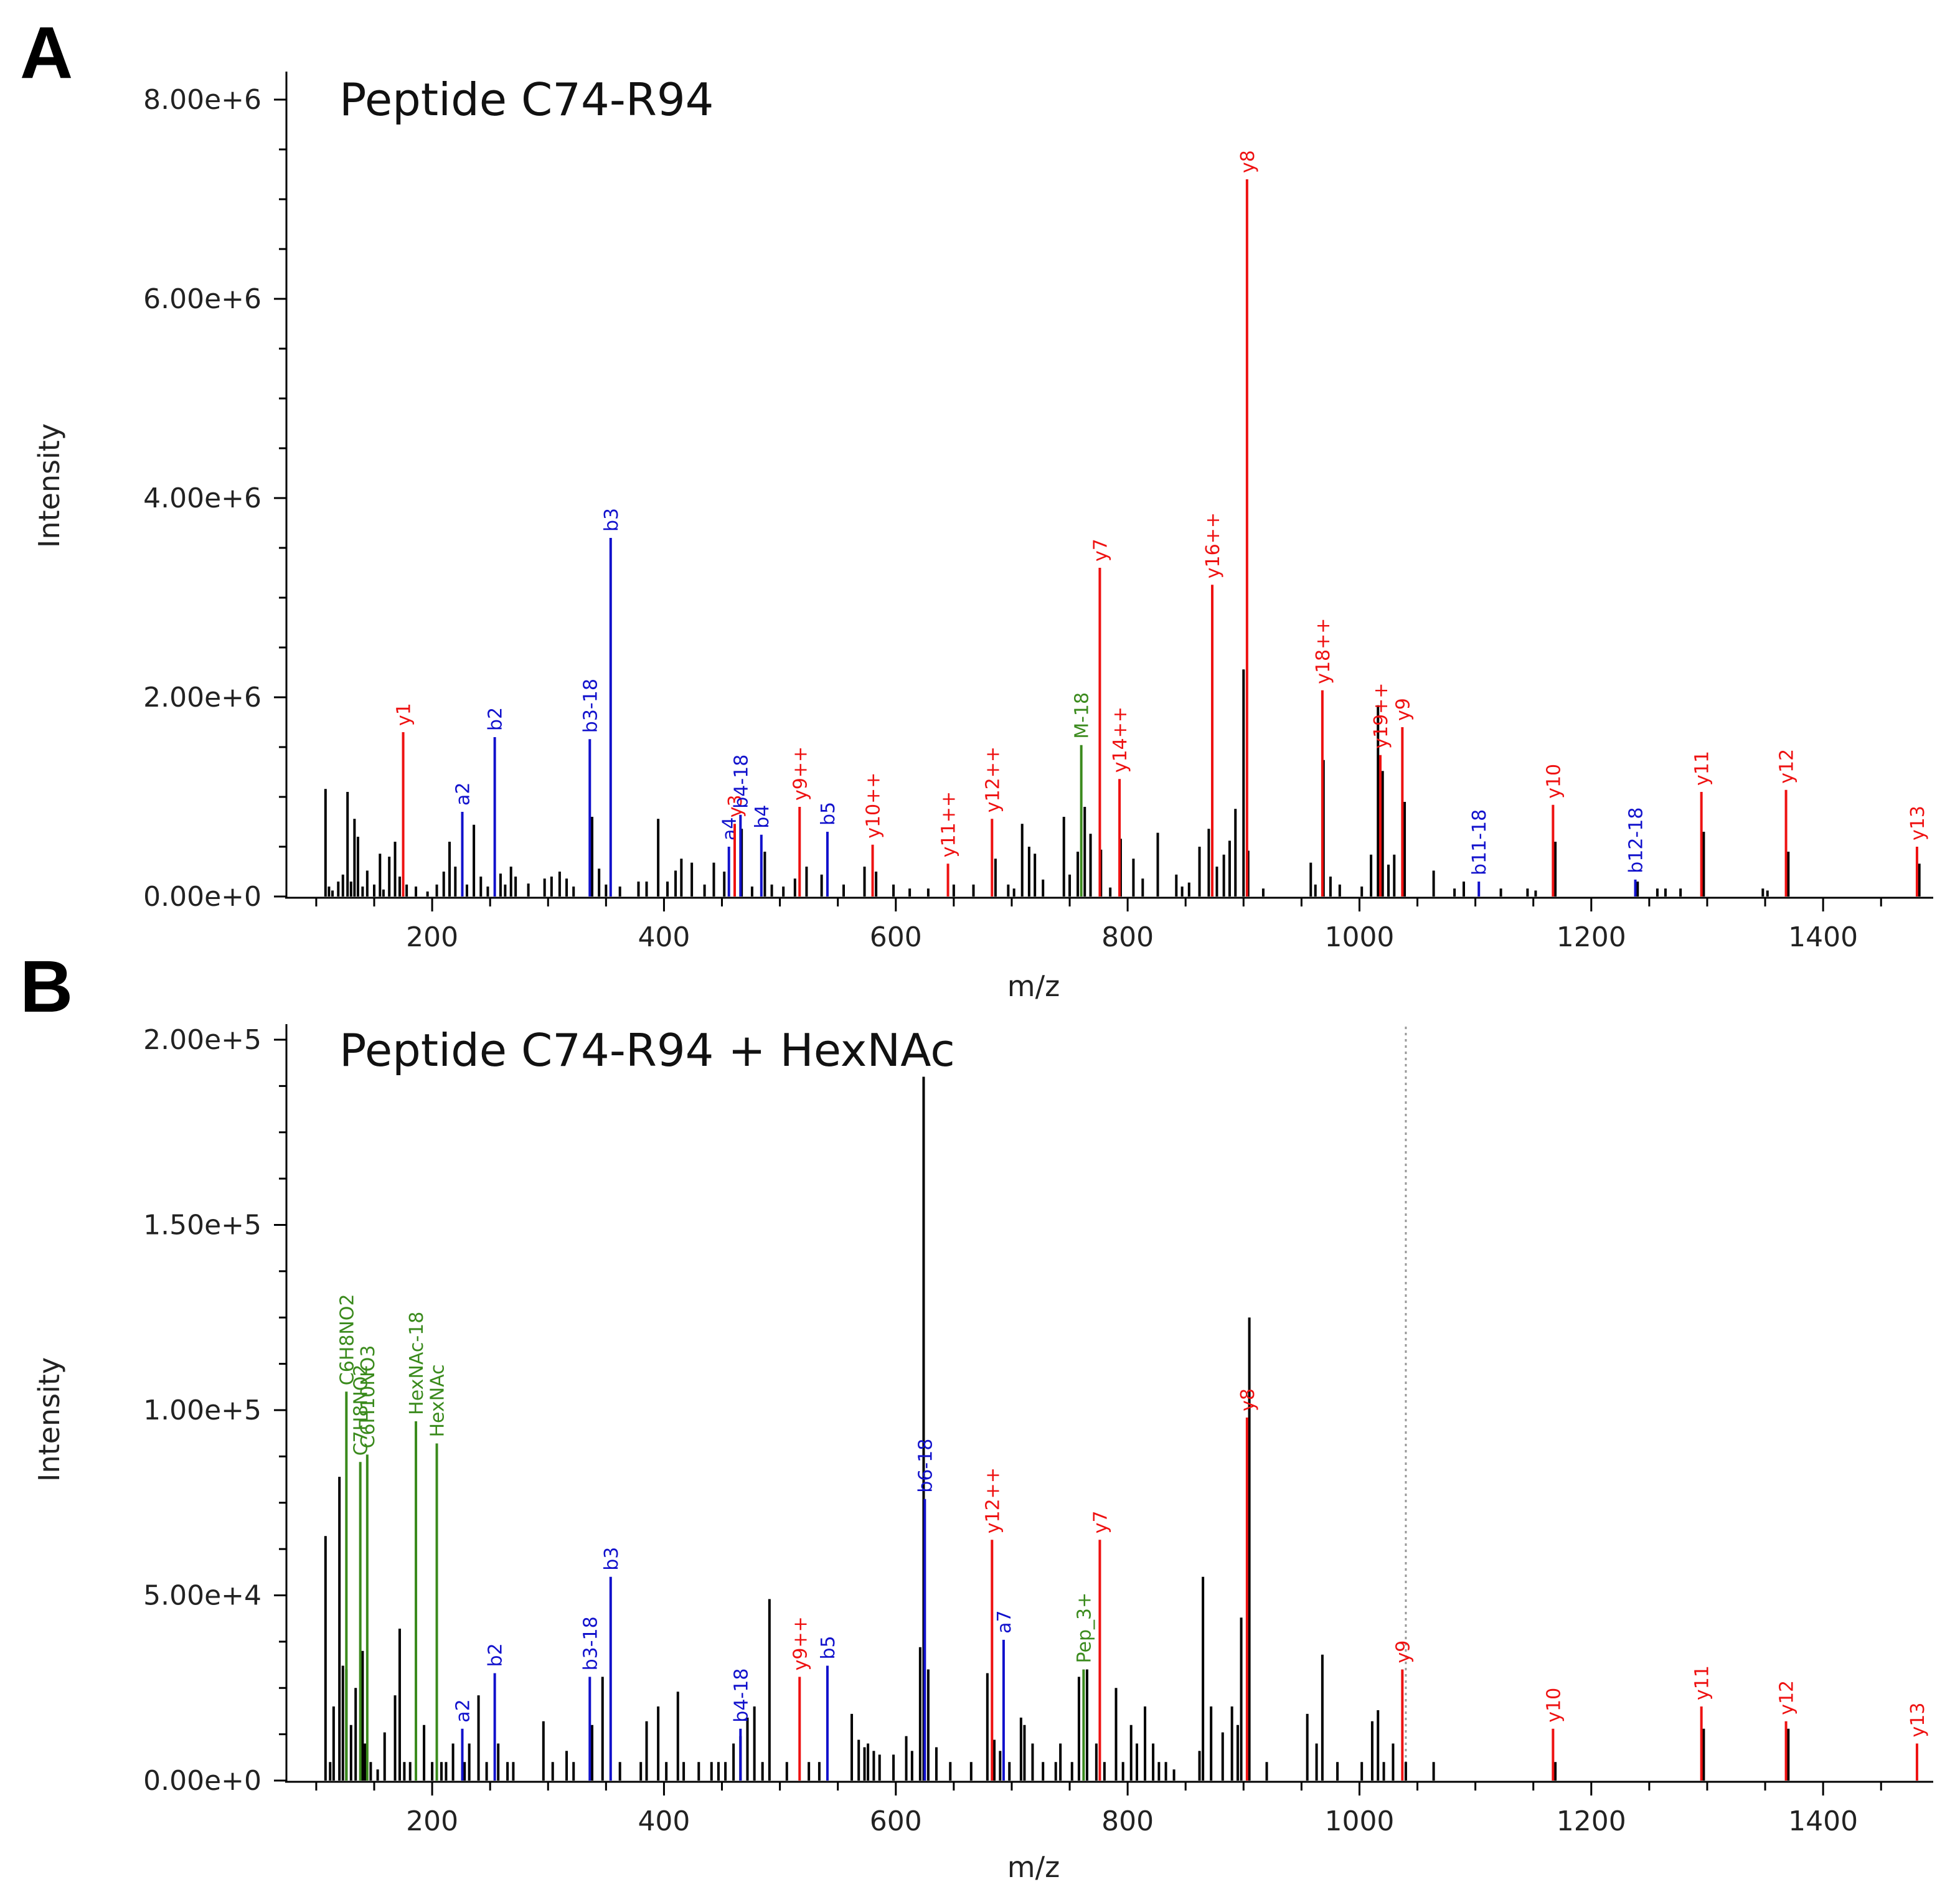 The width and height of the screenshot is (1960, 1892). What do you see at coordinates (949, 824) in the screenshot?
I see `peak-label-a: y11++` at bounding box center [949, 824].